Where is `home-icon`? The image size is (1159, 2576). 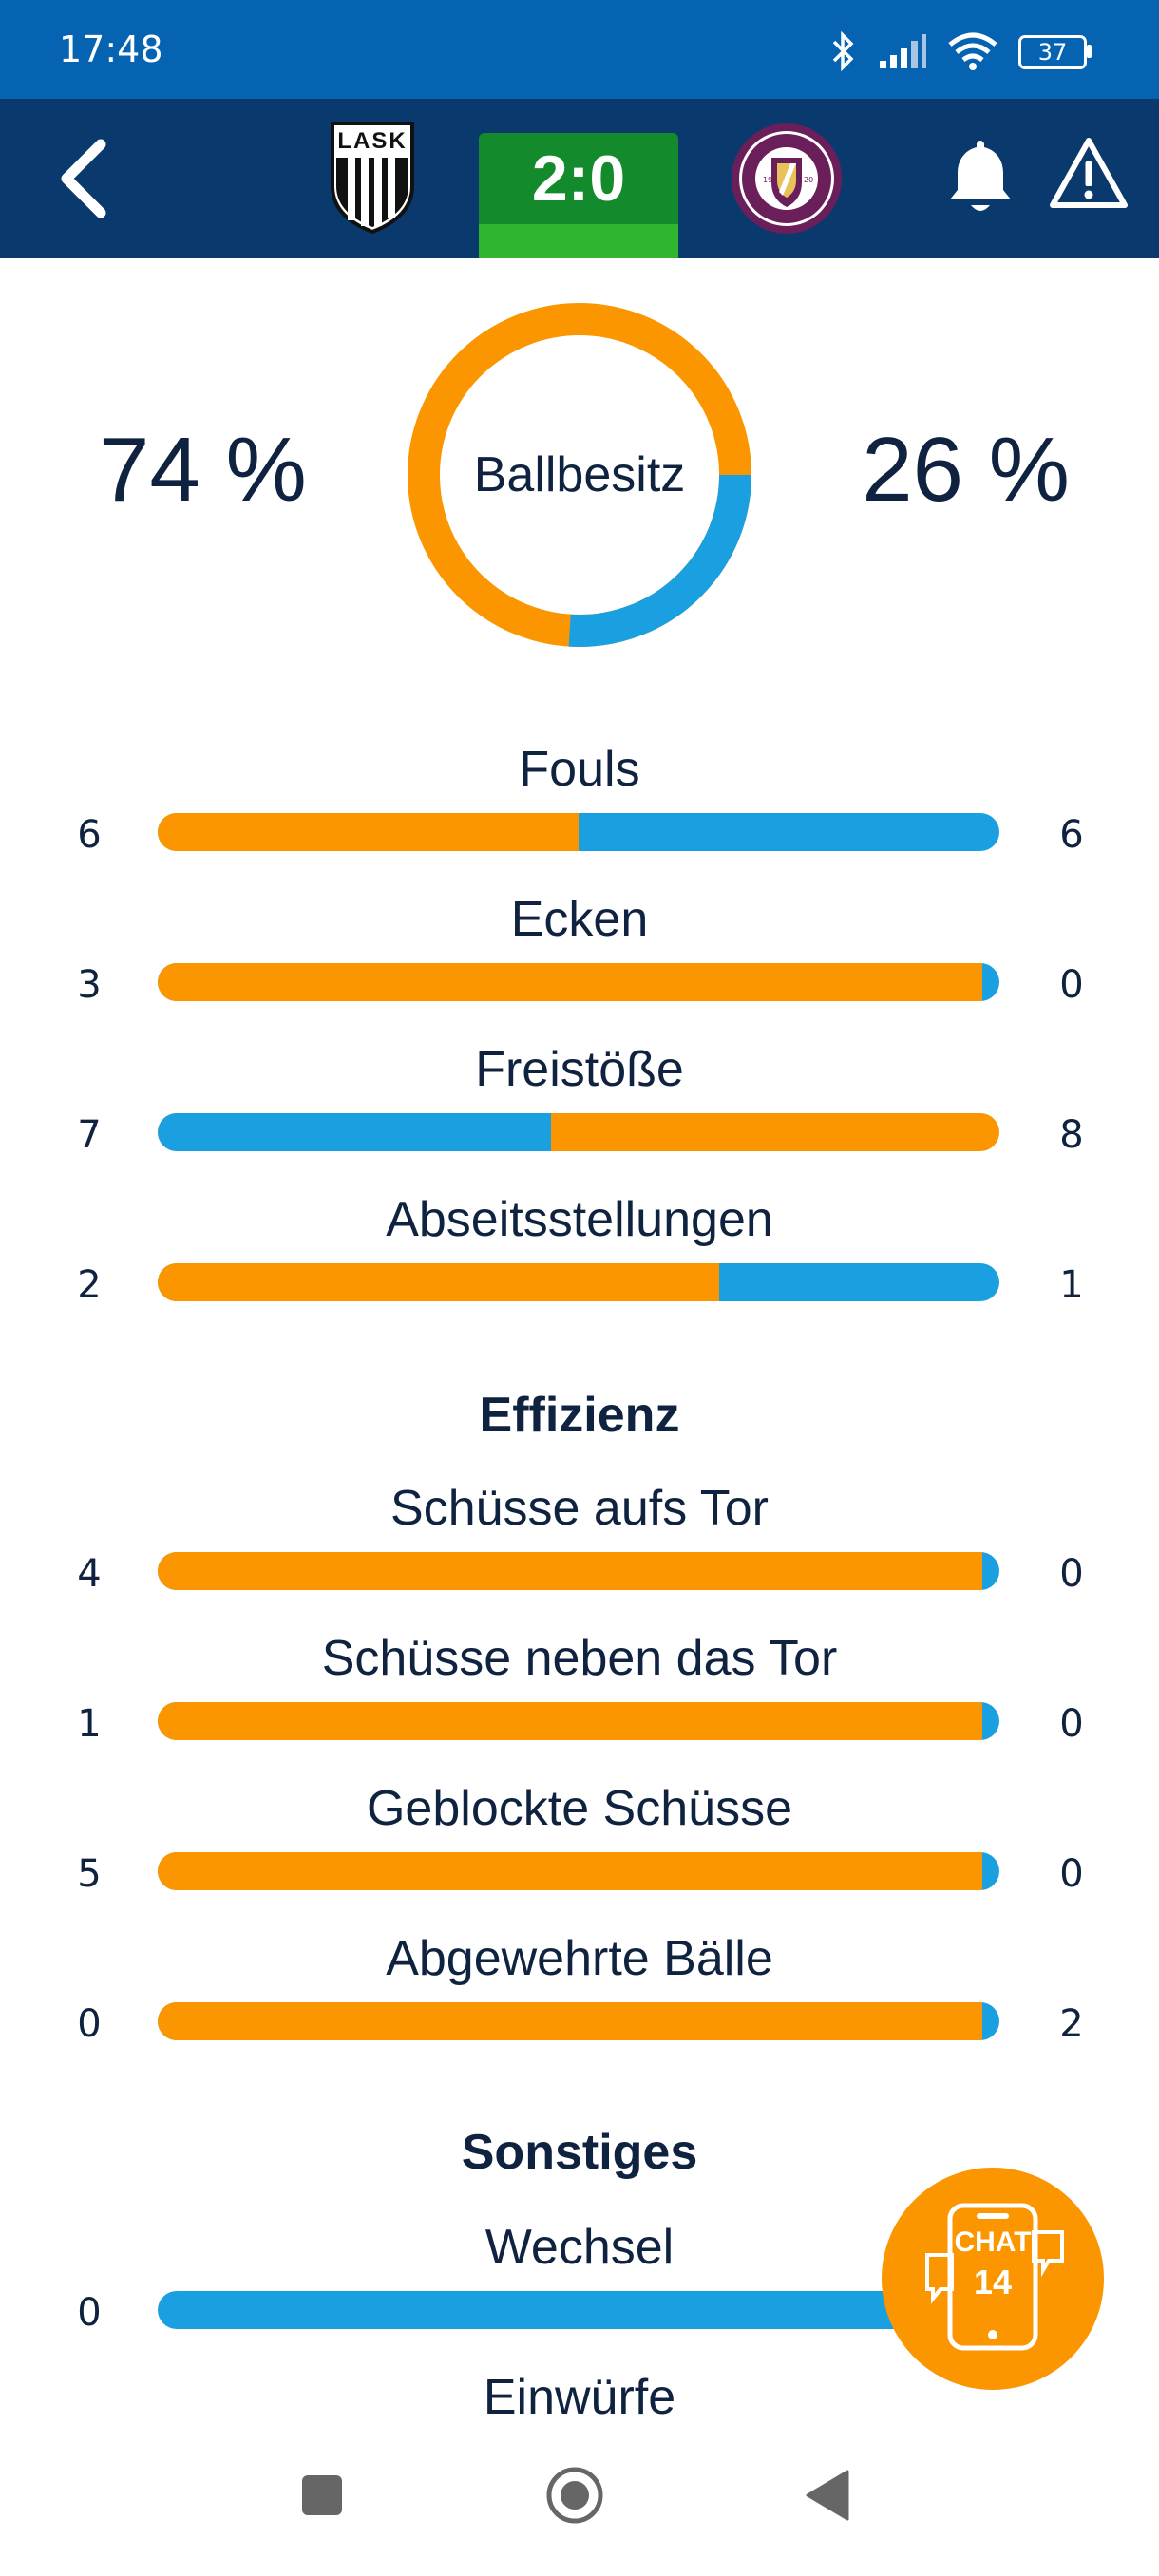
home-icon is located at coordinates (574, 2495).